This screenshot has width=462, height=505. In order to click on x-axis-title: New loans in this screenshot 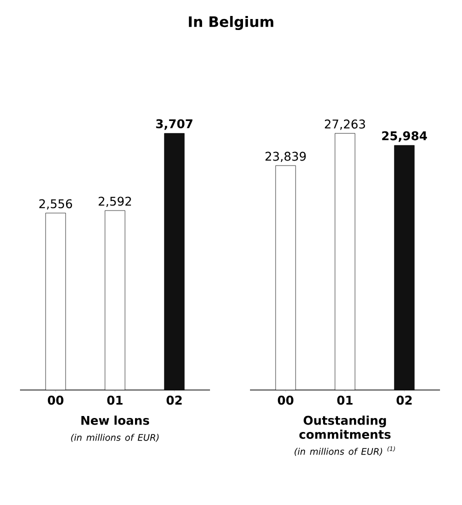, I will do `click(115, 420)`.